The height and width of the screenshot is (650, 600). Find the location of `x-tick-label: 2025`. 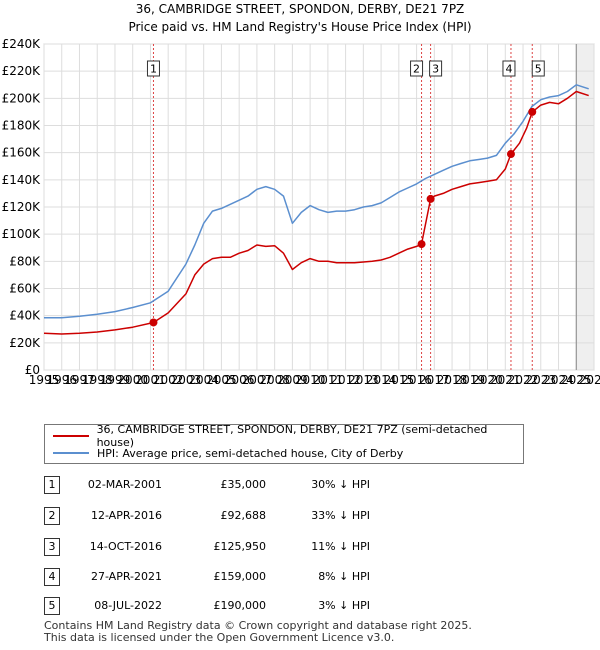

x-tick-label: 2025 is located at coordinates (576, 380).